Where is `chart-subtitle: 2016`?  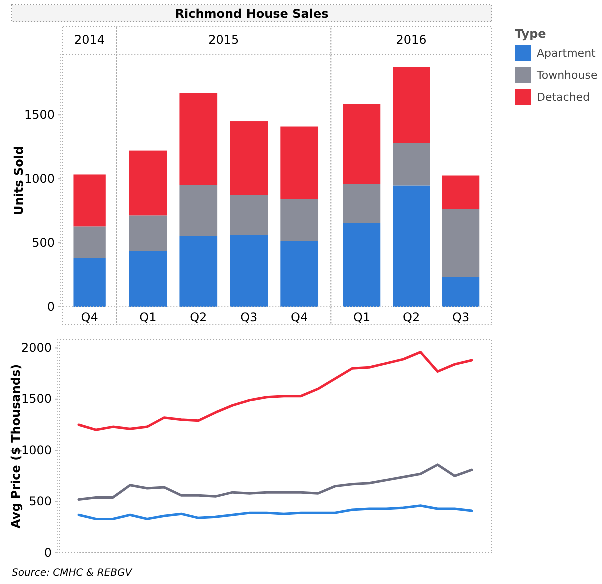
chart-subtitle: 2016 is located at coordinates (411, 40).